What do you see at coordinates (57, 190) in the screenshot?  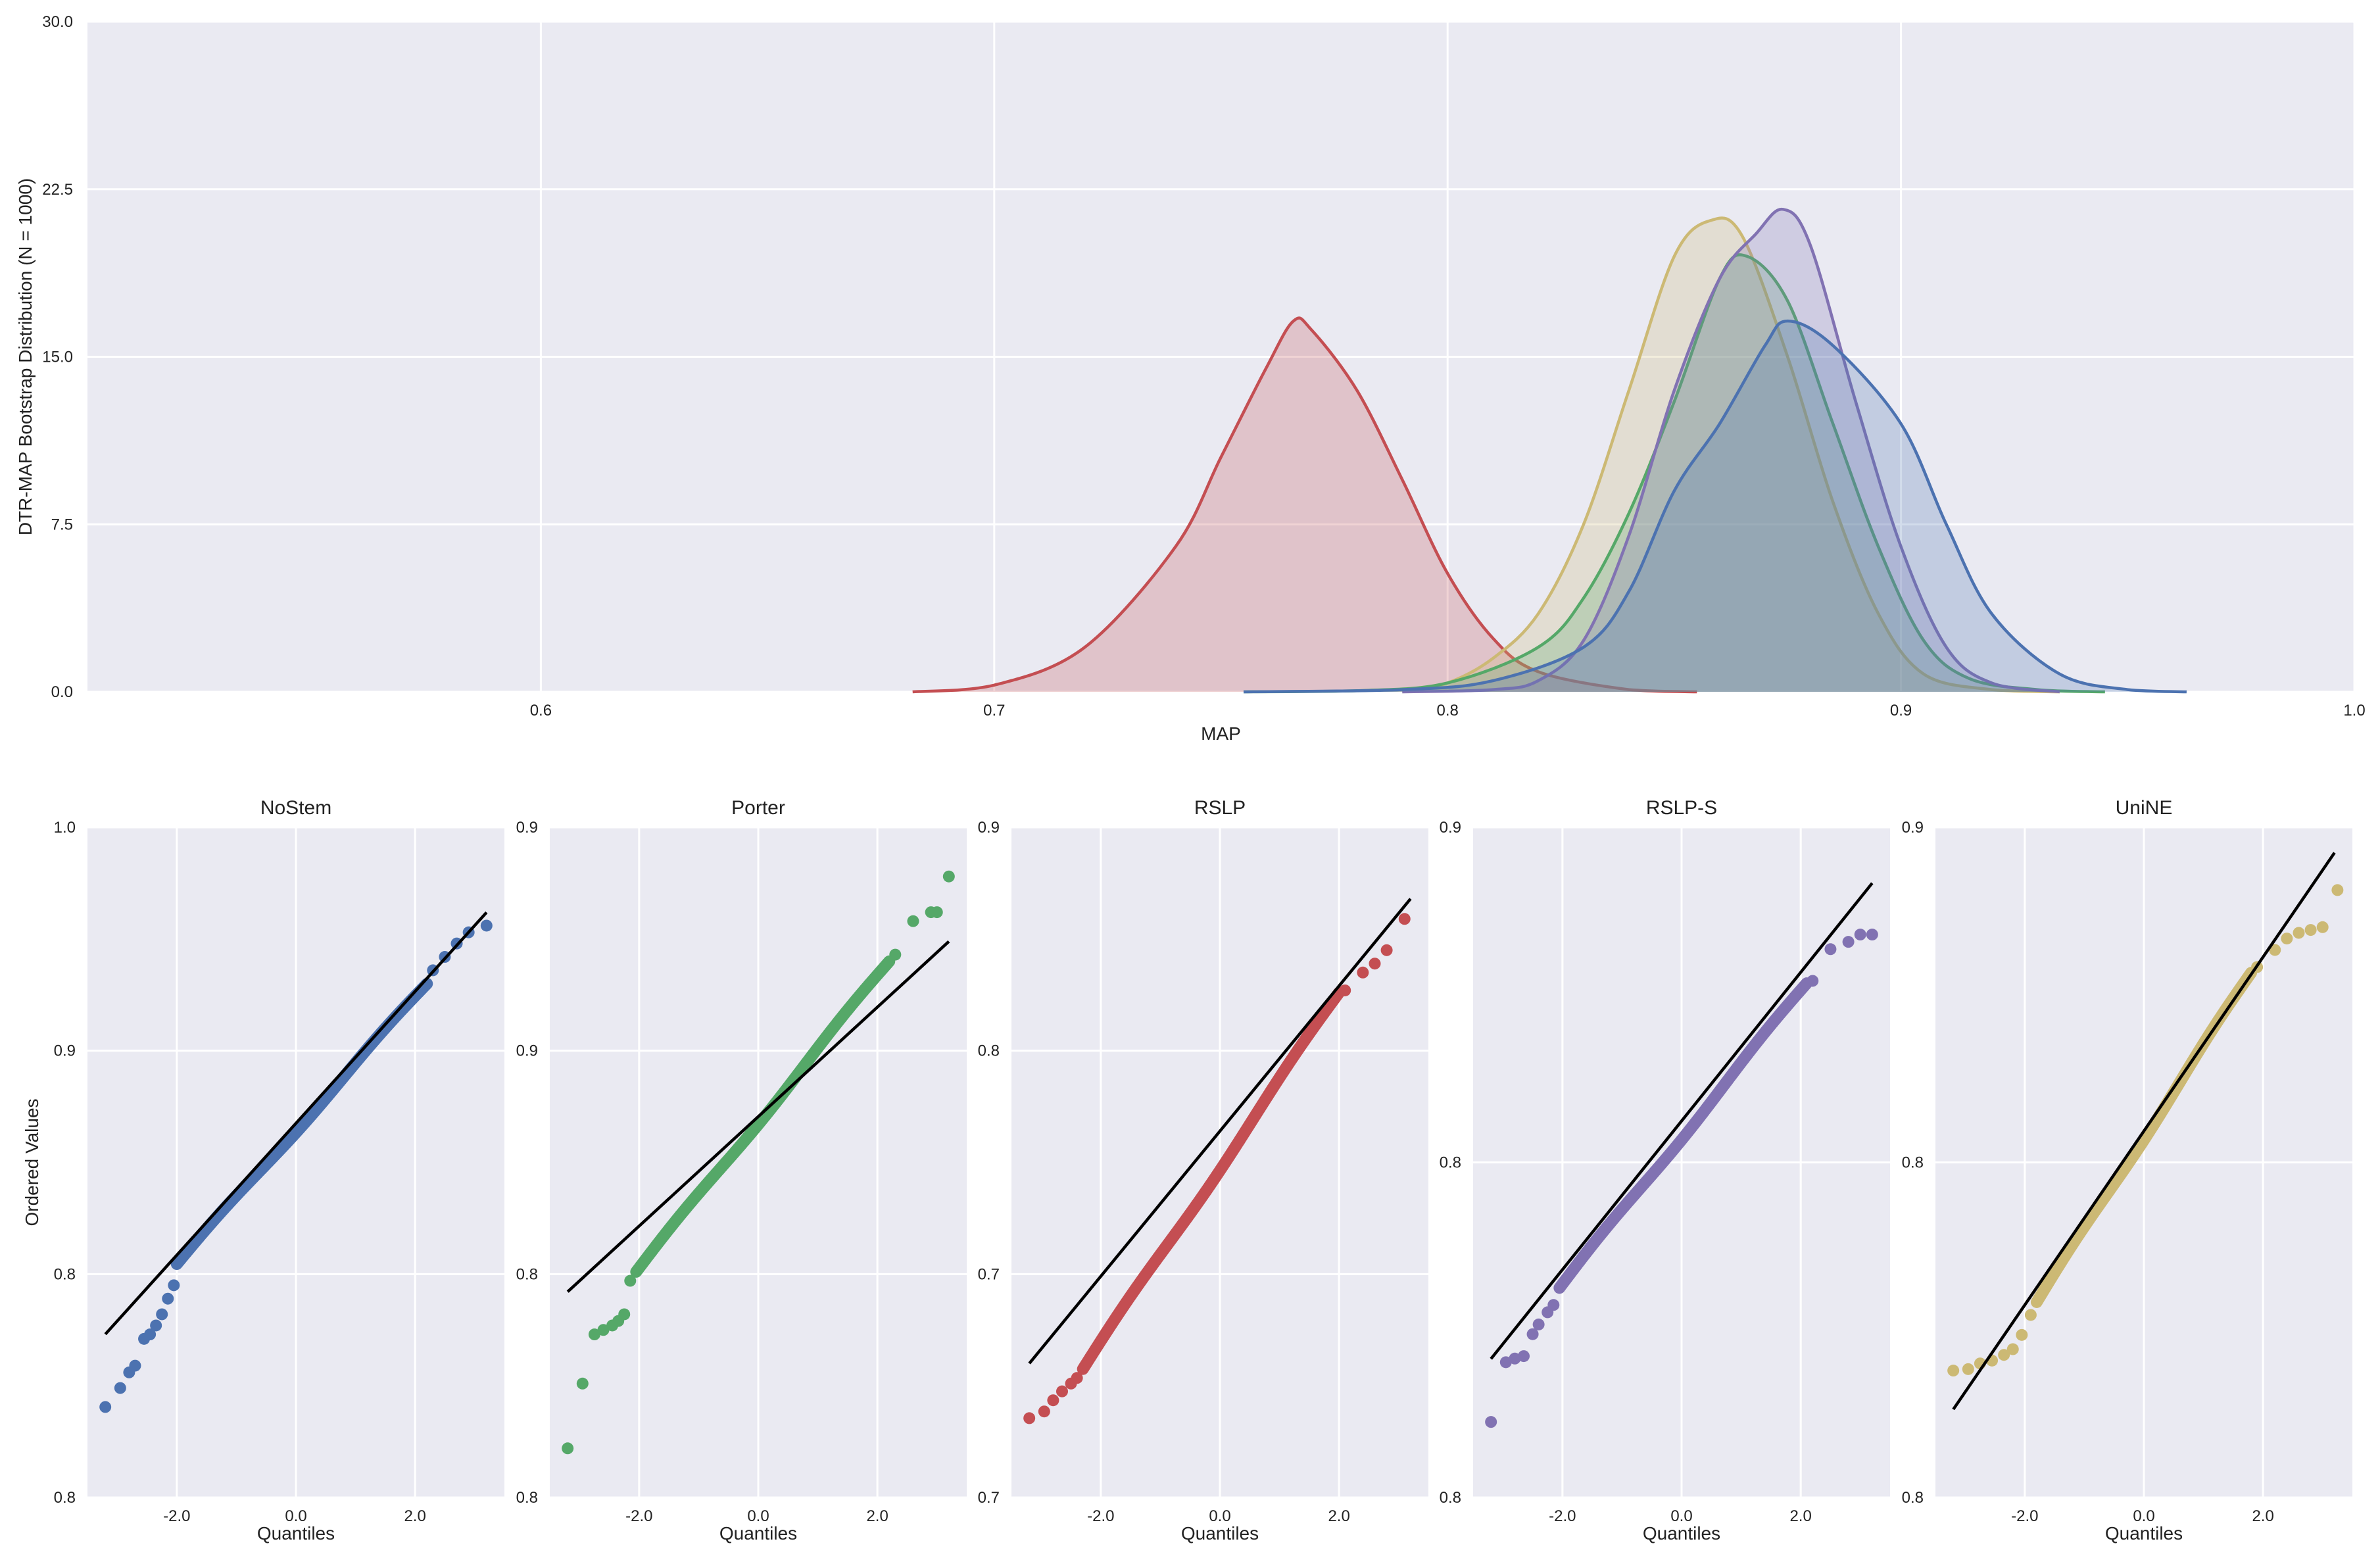 I see `kde-y-tick-label: 22.5` at bounding box center [57, 190].